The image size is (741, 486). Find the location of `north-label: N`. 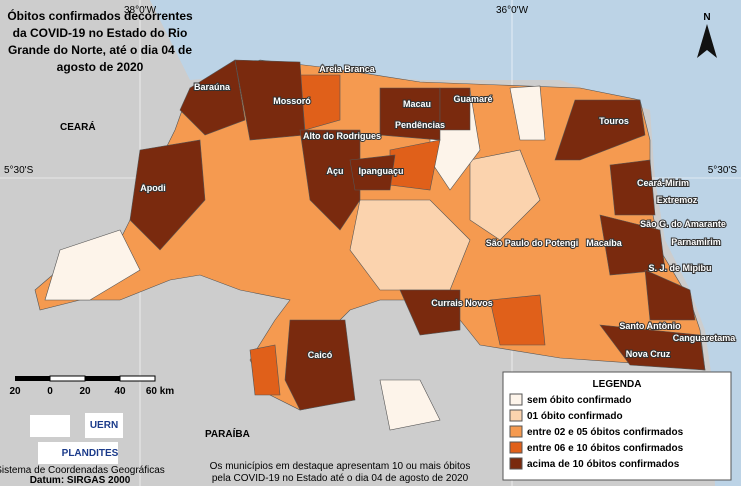

north-label: N is located at coordinates (706, 17).